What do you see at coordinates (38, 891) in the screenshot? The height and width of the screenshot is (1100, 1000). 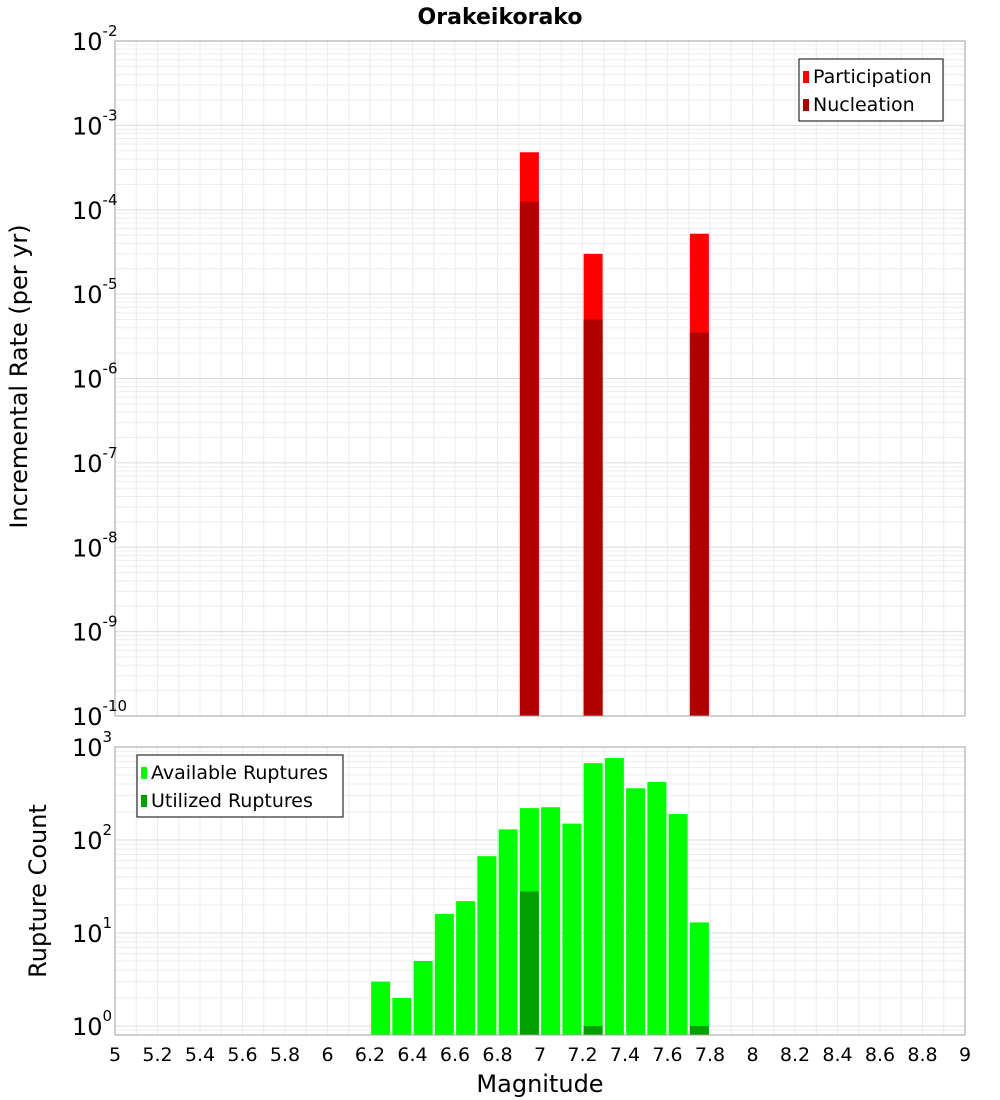 I see `count-y-axis-label: Rupture Count` at bounding box center [38, 891].